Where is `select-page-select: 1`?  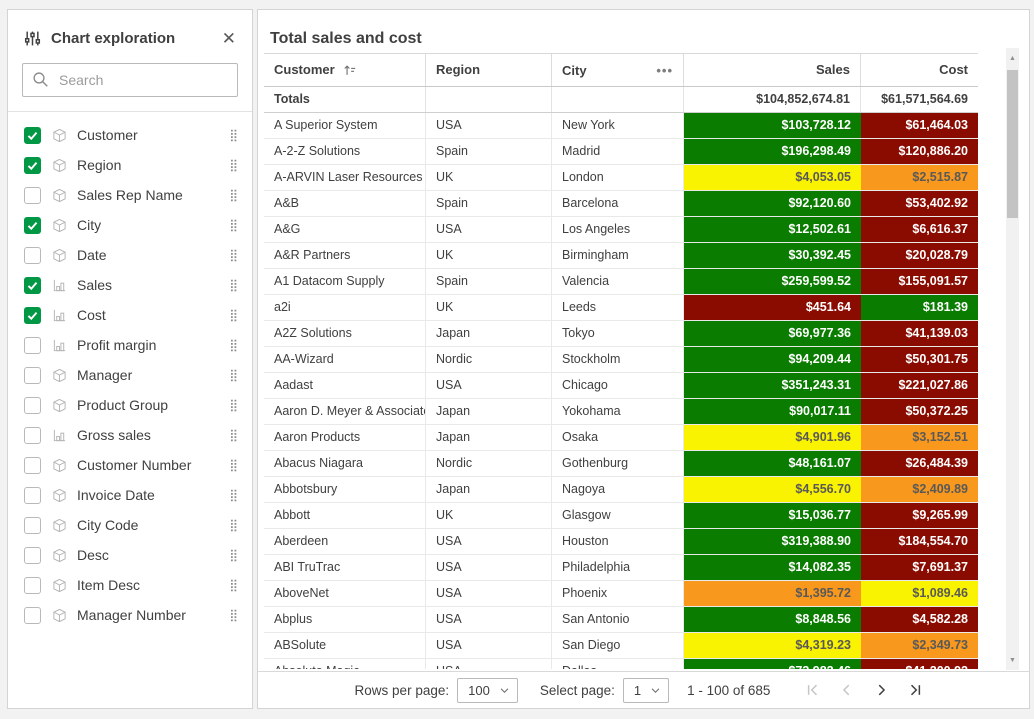 select-page-select: 1 is located at coordinates (646, 690).